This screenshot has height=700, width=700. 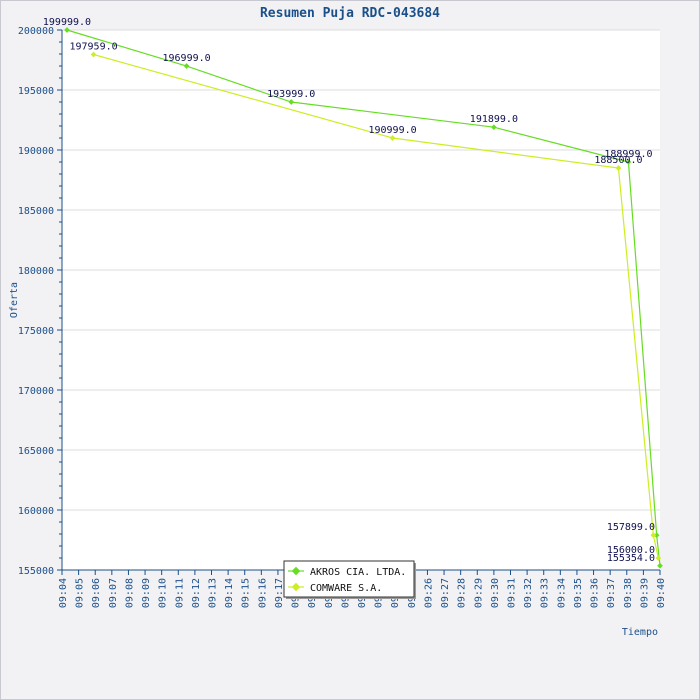 I want to click on legend: AKROS CIA. LTDA. COMWARE S.A., so click(x=349, y=579).